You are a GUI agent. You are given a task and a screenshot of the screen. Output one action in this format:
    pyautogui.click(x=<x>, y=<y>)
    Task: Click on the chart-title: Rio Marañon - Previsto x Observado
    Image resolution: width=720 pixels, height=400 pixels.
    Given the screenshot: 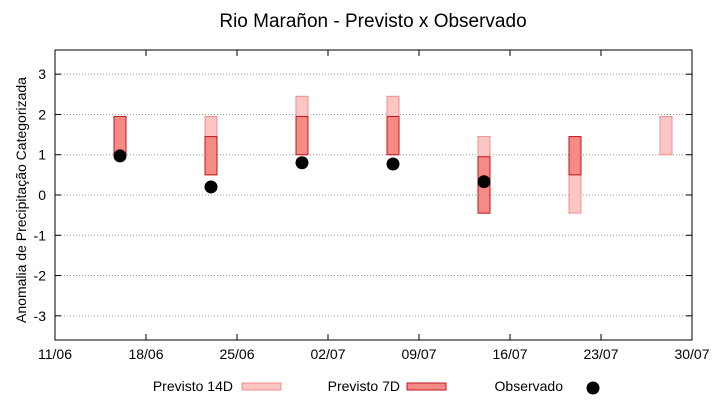 What is the action you would take?
    pyautogui.click(x=372, y=21)
    